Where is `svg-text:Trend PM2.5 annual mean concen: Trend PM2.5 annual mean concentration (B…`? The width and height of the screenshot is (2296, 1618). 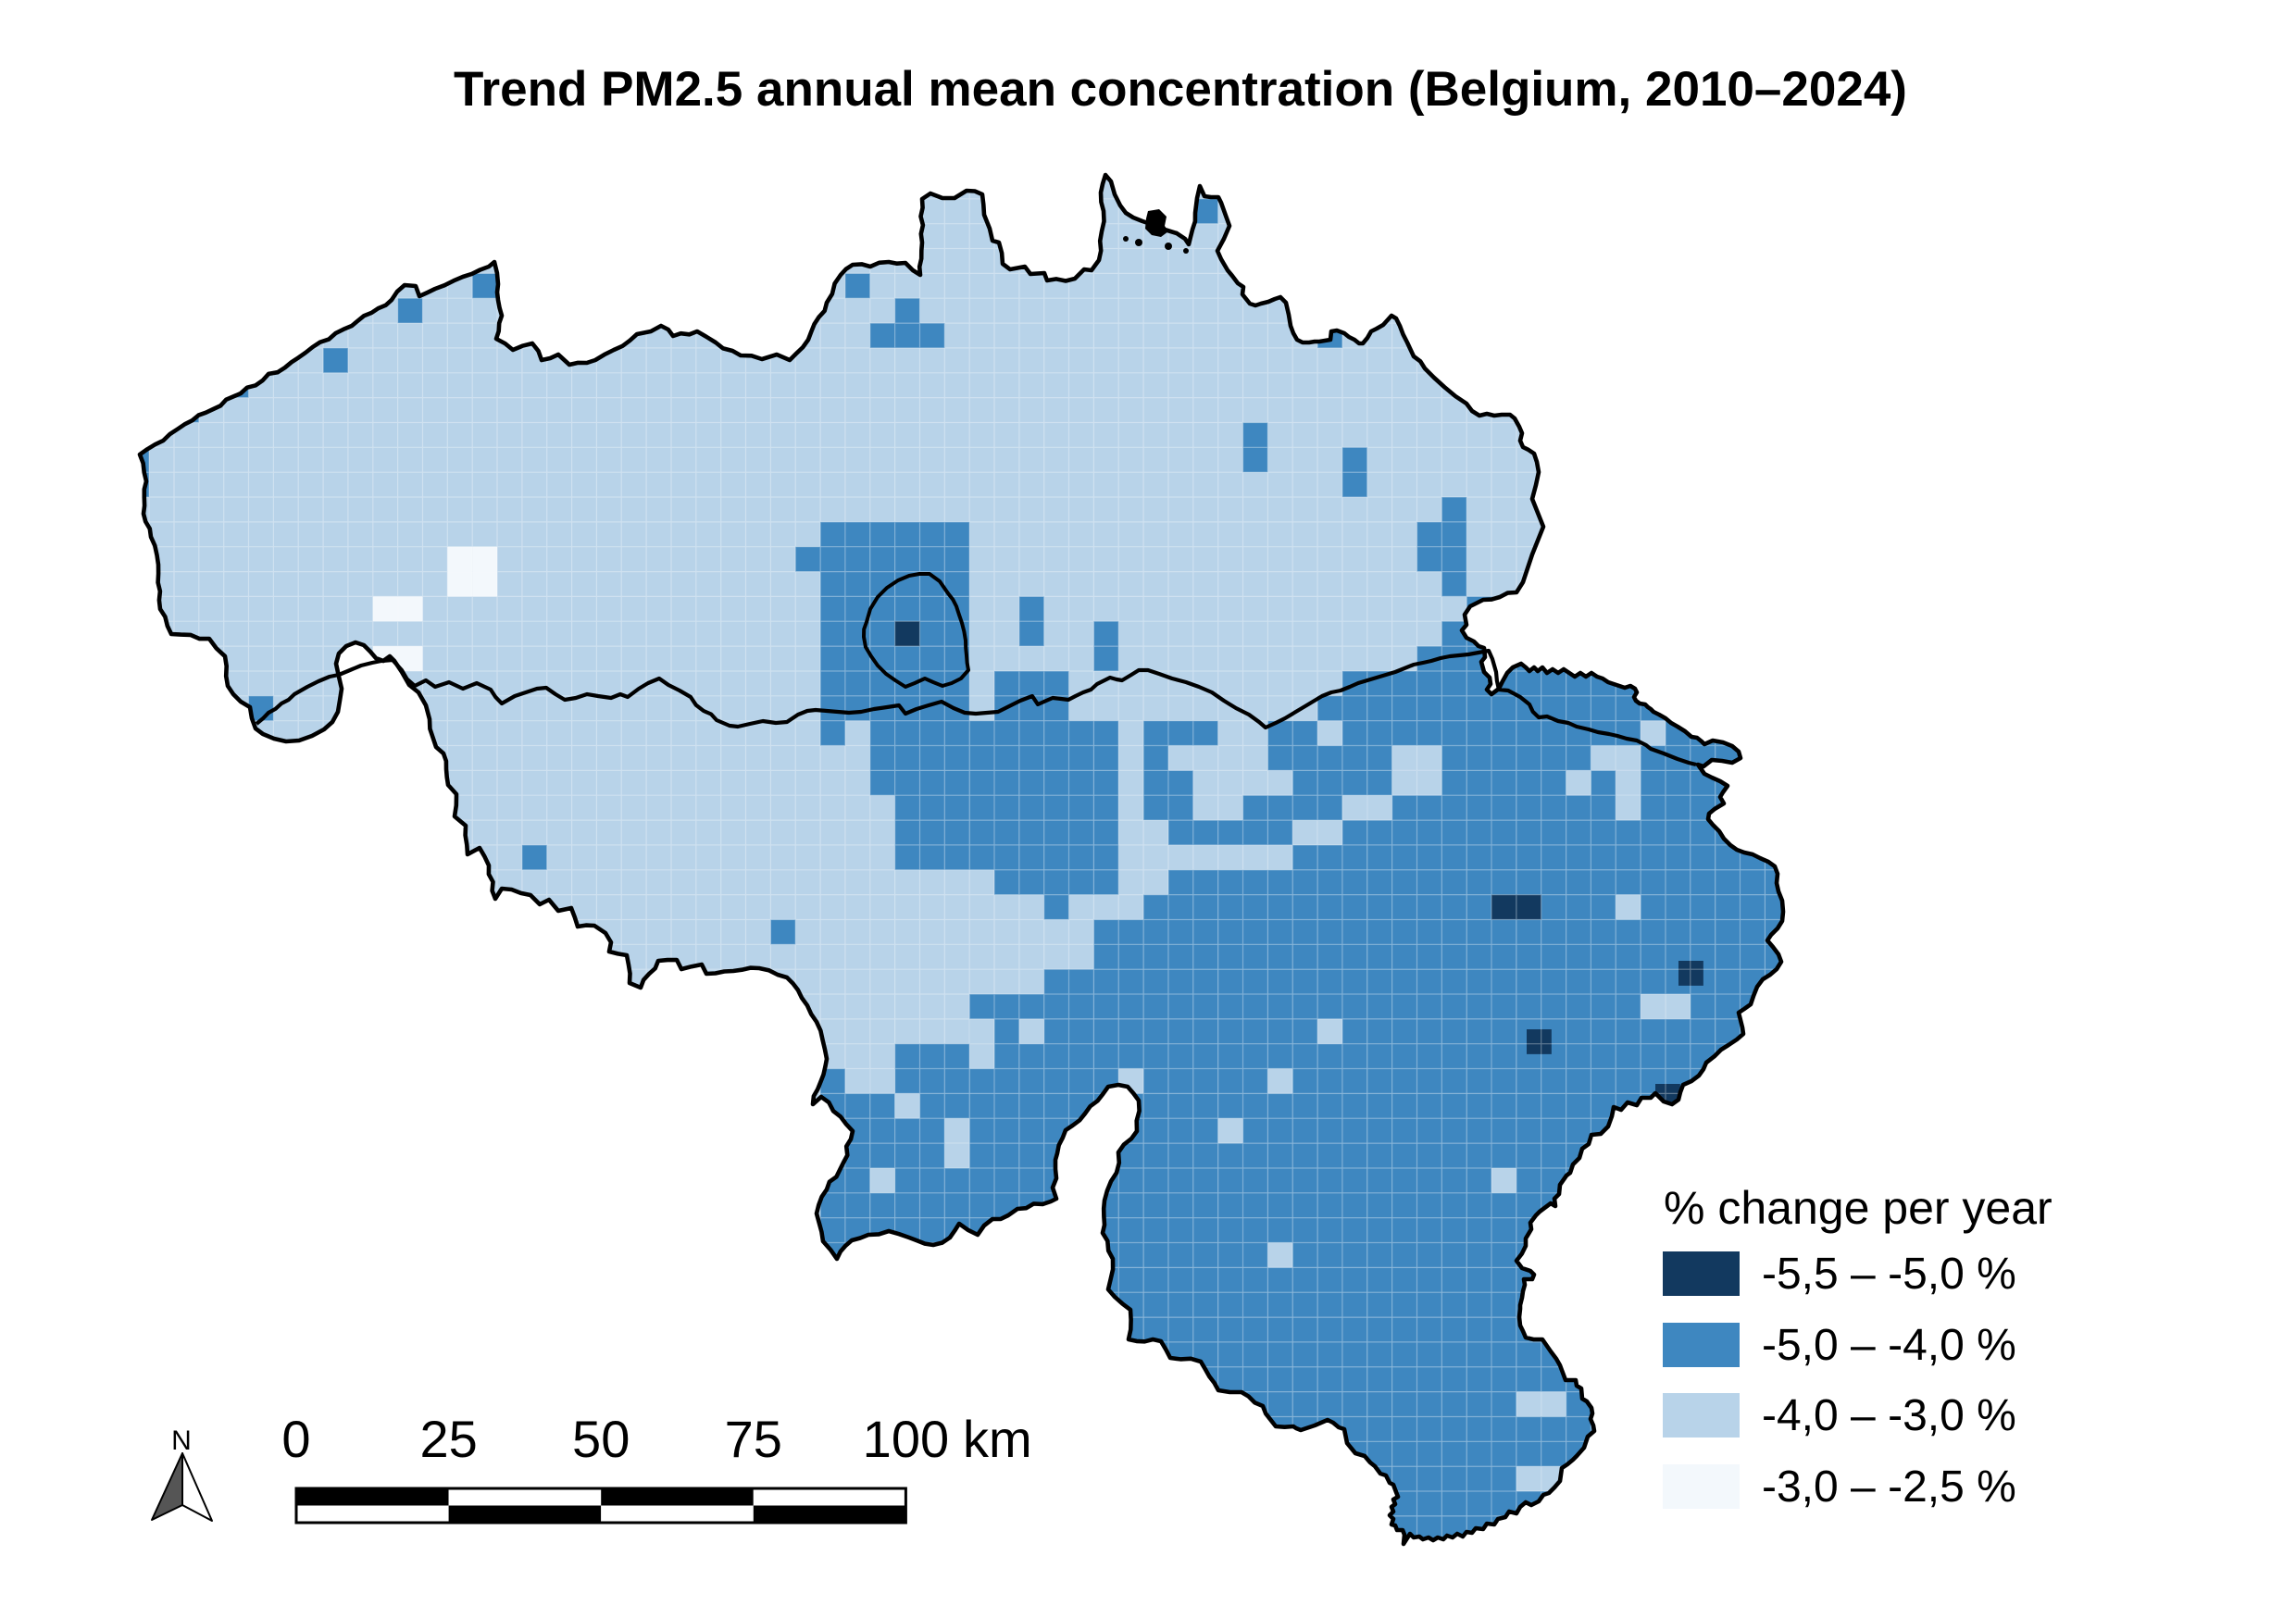
svg-text:Trend PM2.5 annual mean concen: Trend PM2.5 annual mean concentration (B… is located at coordinates (1180, 89).